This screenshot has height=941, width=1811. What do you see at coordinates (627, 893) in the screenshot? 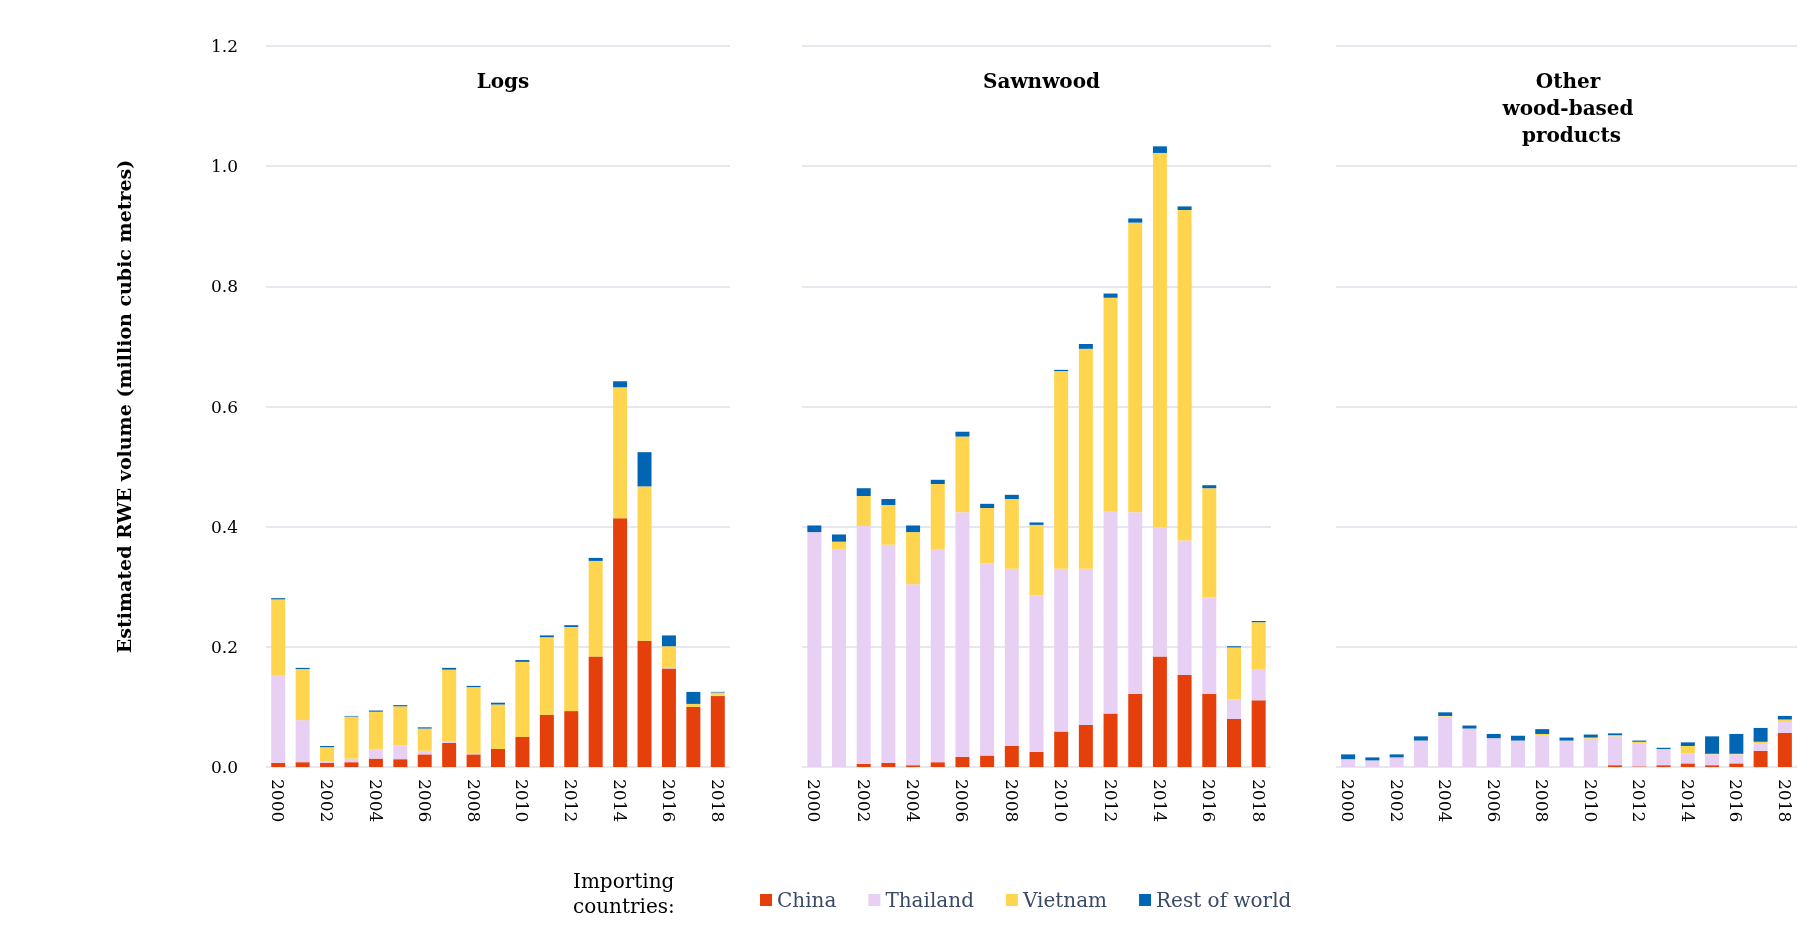
I see `legend-title: Importing countries:` at bounding box center [627, 893].